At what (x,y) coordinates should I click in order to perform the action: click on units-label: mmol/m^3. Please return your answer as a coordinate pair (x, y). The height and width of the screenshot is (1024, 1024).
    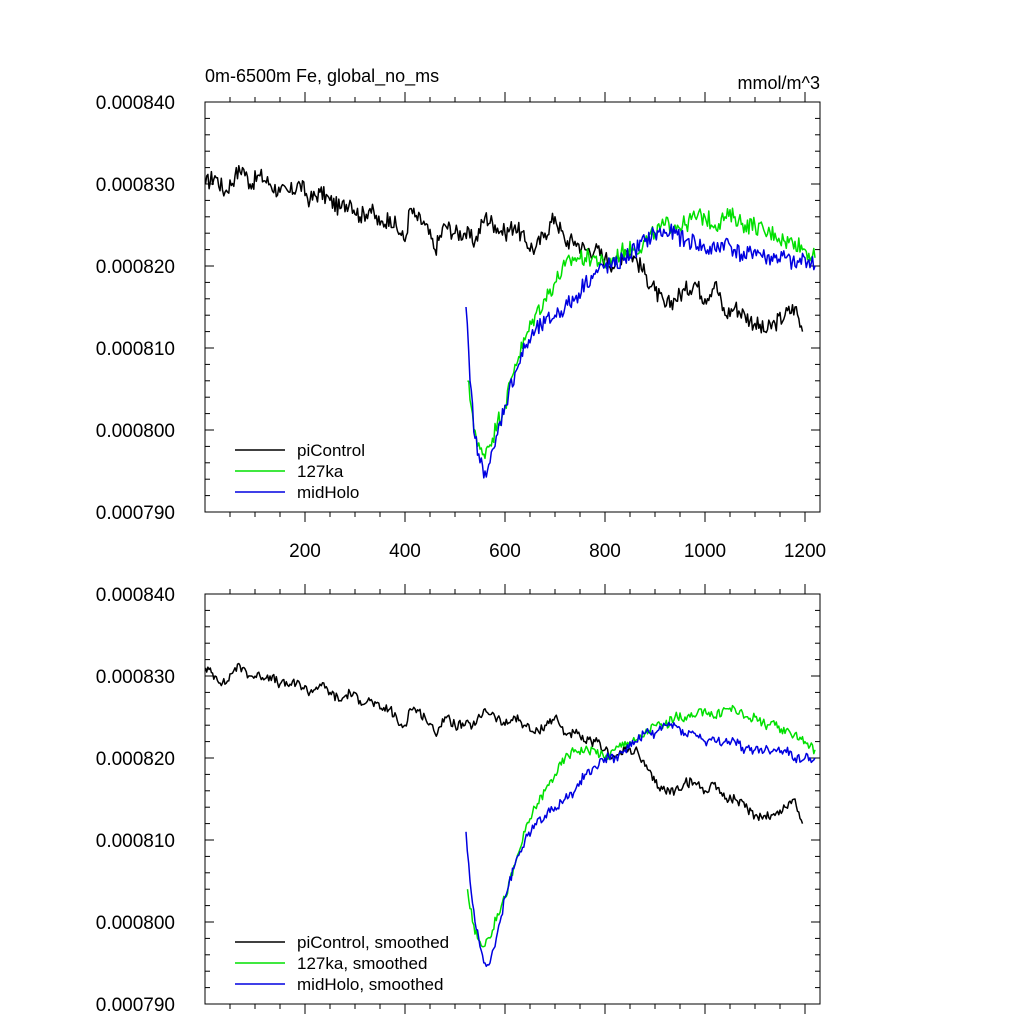
    Looking at the image, I should click on (779, 83).